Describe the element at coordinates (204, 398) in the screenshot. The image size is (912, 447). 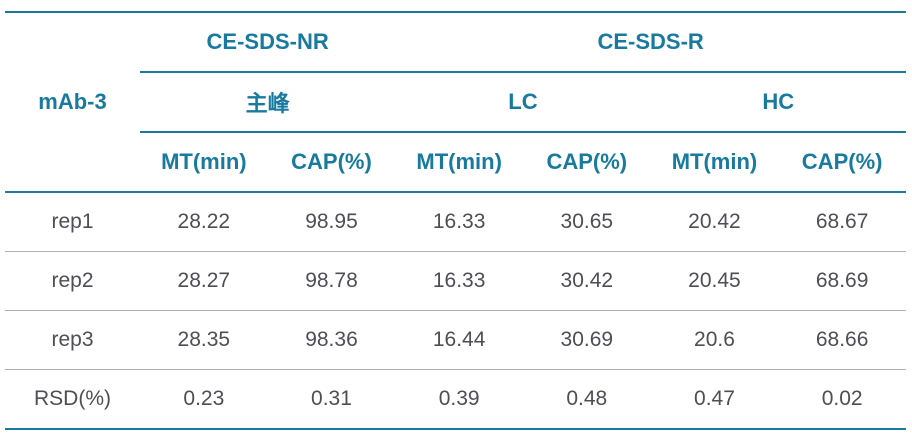
I see `table-cell: 0.23` at that location.